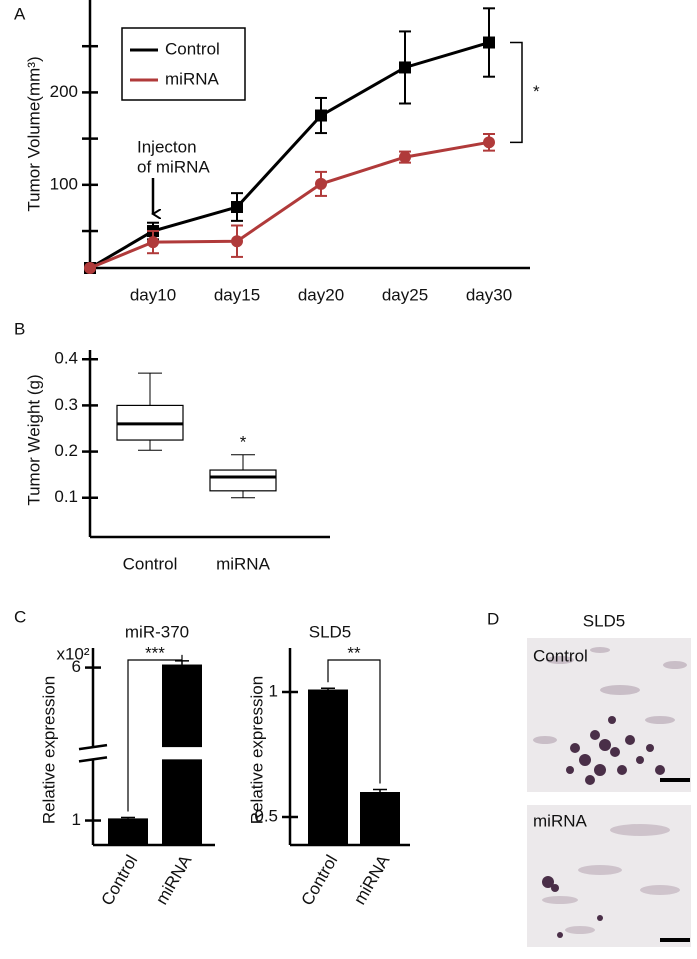 The height and width of the screenshot is (959, 697). Describe the element at coordinates (20, 13) in the screenshot. I see `panel-letter: A` at that location.